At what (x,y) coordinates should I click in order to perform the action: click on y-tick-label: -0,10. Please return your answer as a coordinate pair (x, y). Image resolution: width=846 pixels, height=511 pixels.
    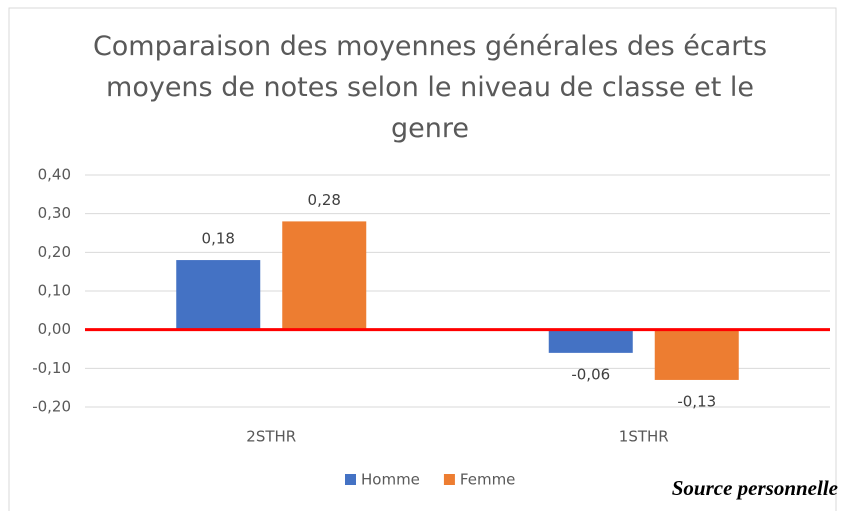
    Looking at the image, I should click on (51, 368).